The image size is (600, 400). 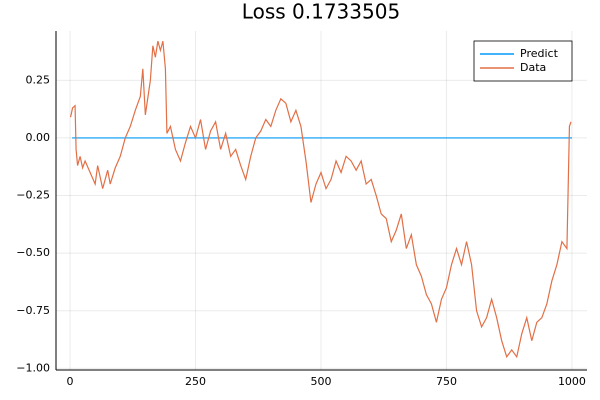 I want to click on x-tick-label: 750, so click(x=446, y=381).